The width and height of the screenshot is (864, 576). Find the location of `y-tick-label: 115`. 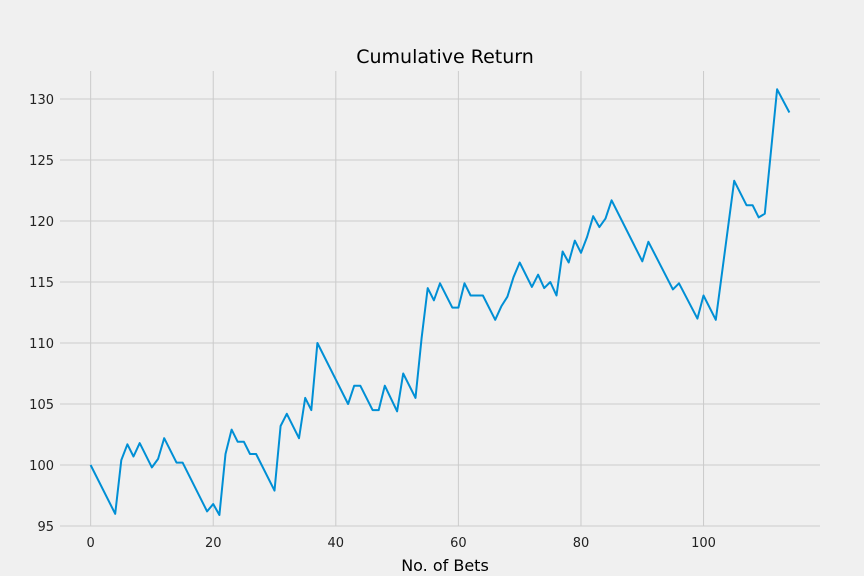

y-tick-label: 115 is located at coordinates (41, 283).